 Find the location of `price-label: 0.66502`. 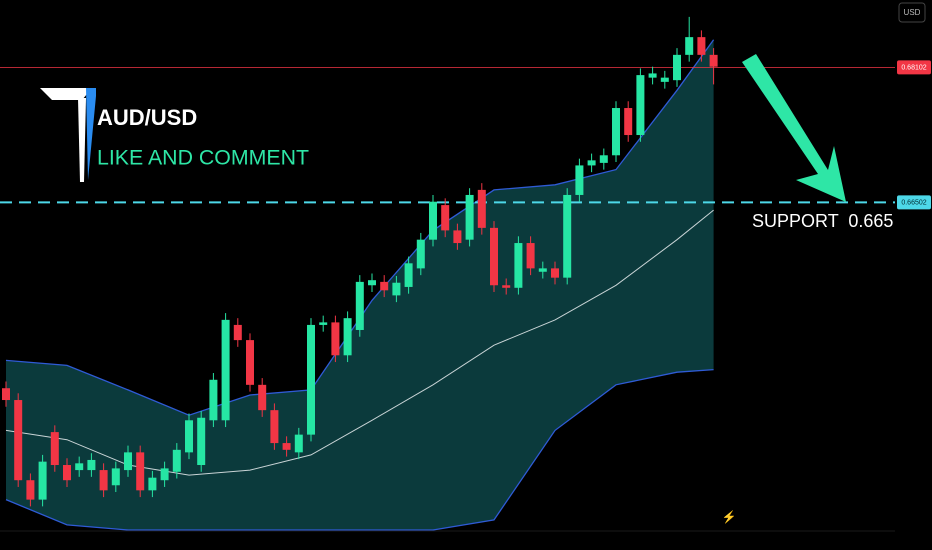

price-label: 0.66502 is located at coordinates (913, 203).